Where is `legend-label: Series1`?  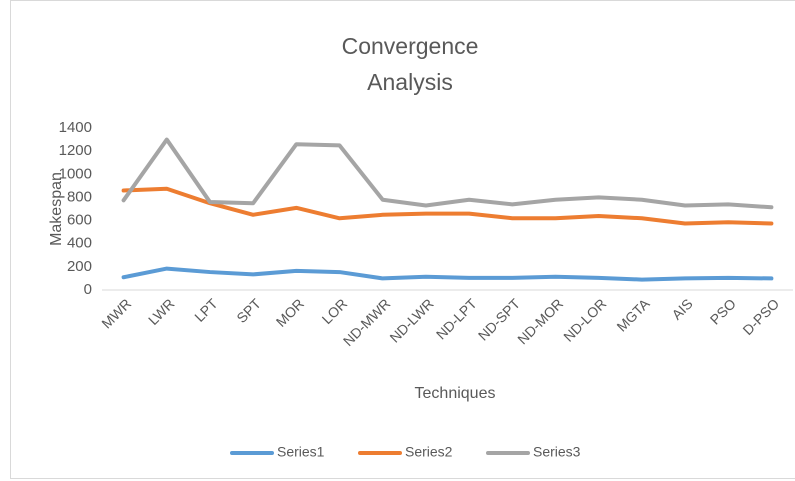
legend-label: Series1 is located at coordinates (301, 452).